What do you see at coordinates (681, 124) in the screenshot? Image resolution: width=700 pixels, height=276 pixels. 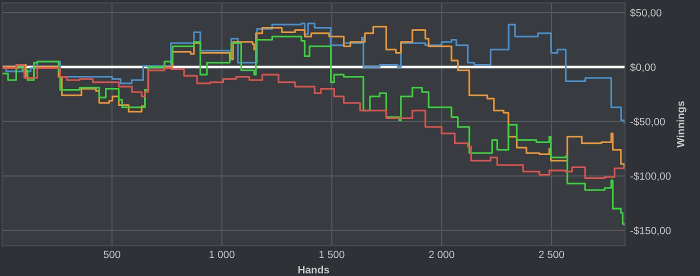 I see `y-axis-title: Winnings` at bounding box center [681, 124].